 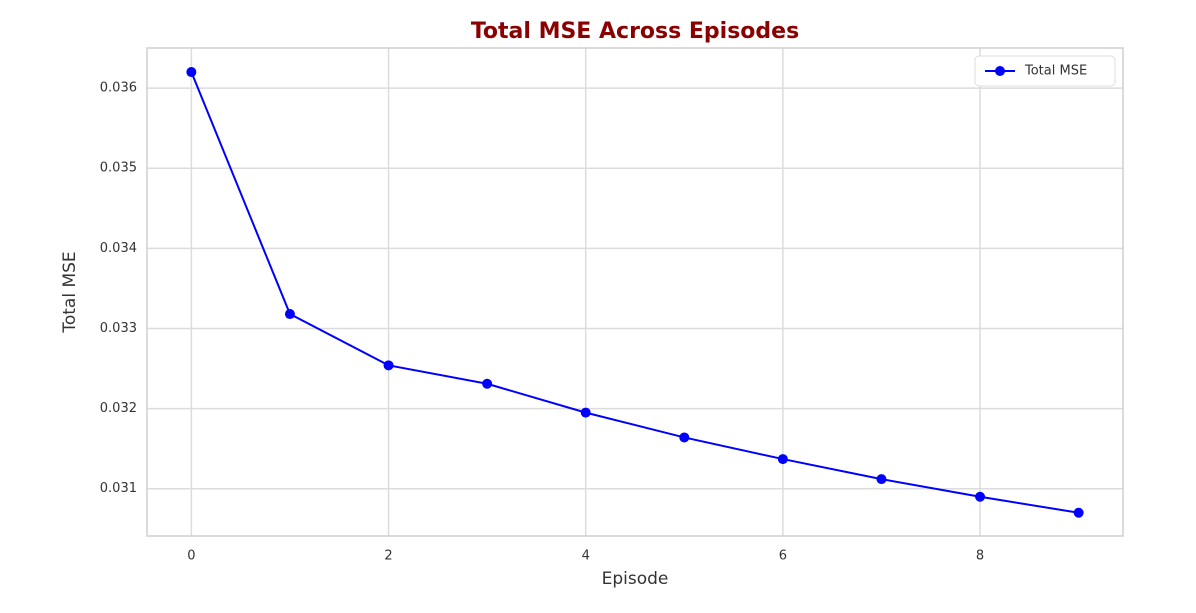 I want to click on legend-label: Total MSE, so click(x=1055, y=71).